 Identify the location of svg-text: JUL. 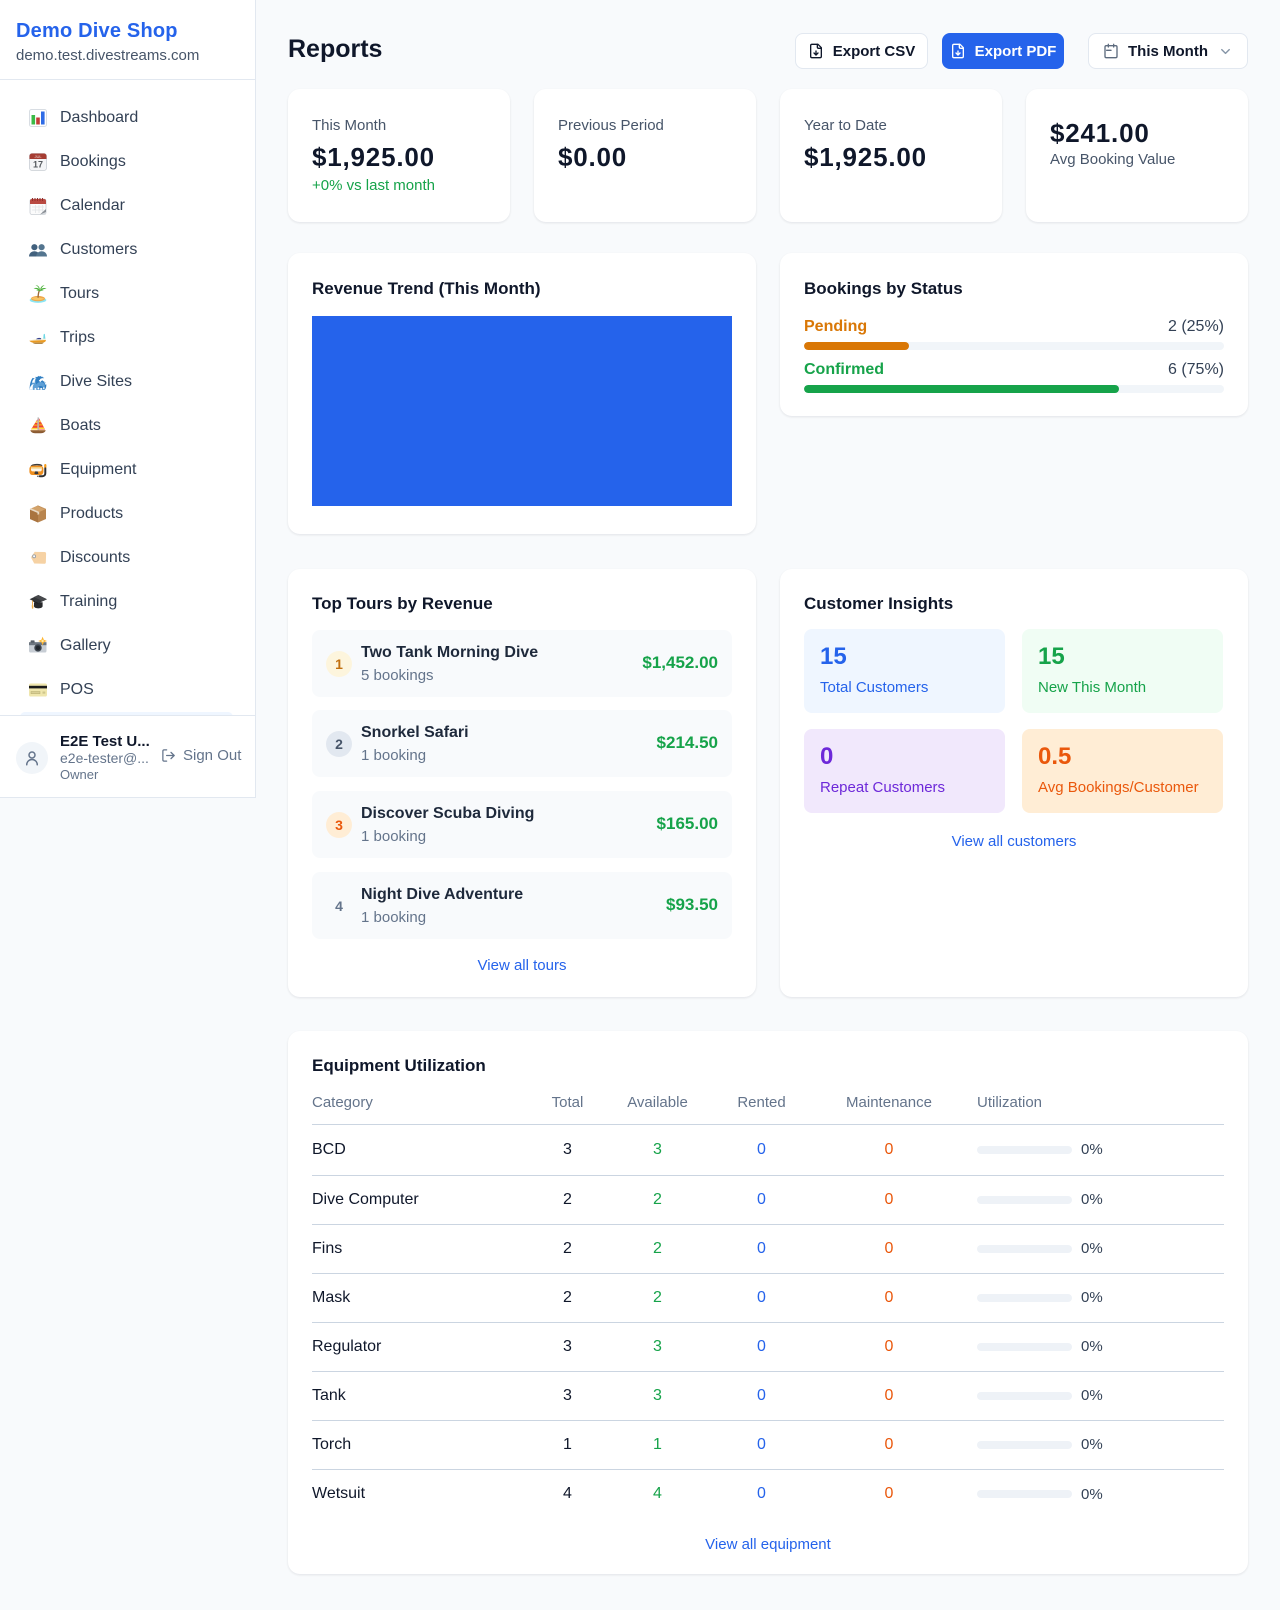
(38, 156).